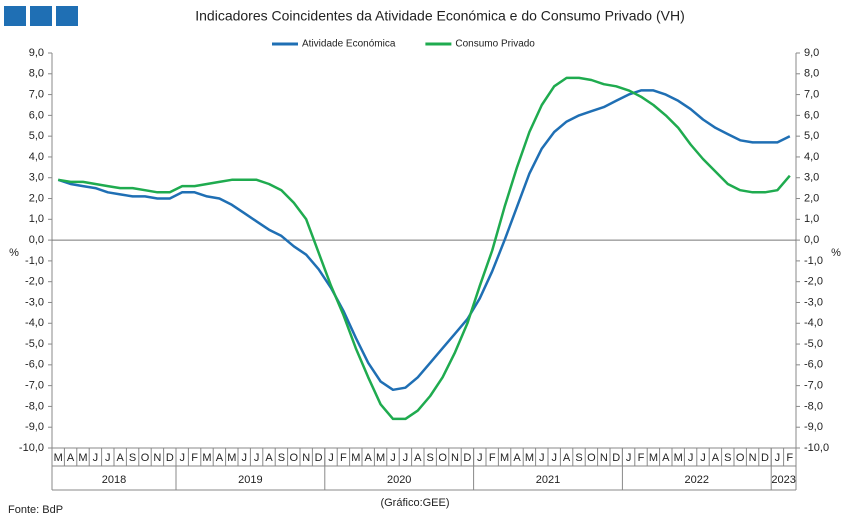 The image size is (851, 525). What do you see at coordinates (836, 253) in the screenshot?
I see `y2-axis-label: %` at bounding box center [836, 253].